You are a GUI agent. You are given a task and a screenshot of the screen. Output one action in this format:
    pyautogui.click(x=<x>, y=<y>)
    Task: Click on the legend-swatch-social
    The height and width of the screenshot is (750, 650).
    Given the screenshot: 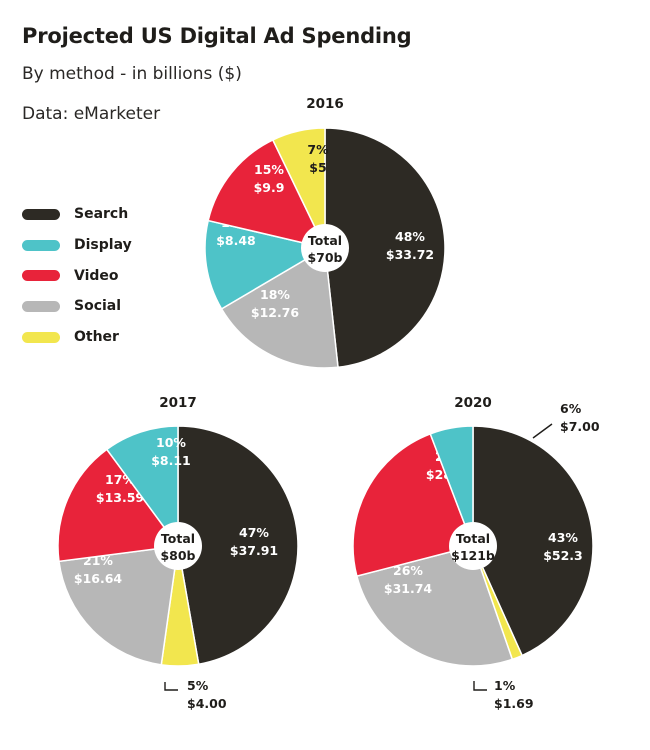 What is the action you would take?
    pyautogui.click(x=41, y=306)
    